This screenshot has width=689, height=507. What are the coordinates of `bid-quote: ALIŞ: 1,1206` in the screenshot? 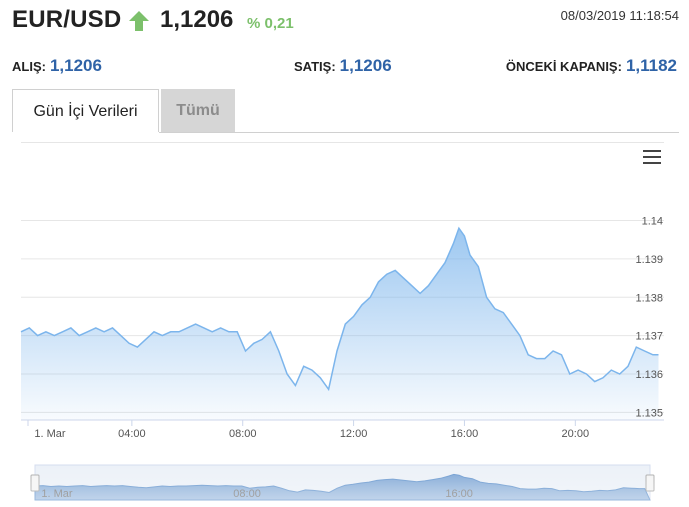 It's located at (57, 66).